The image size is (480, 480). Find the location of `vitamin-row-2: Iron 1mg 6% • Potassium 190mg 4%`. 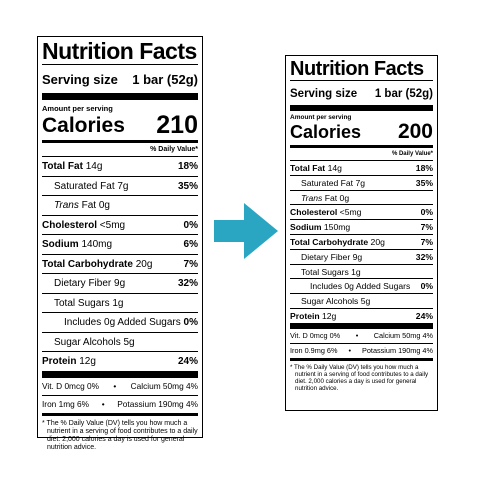

vitamin-row-2: Iron 1mg 6% • Potassium 190mg 4% is located at coordinates (120, 403).